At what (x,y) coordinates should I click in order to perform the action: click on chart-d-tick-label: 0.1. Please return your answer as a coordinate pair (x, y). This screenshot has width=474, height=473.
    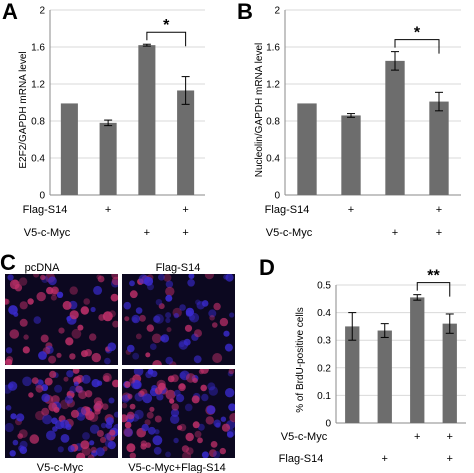
    Looking at the image, I should click on (324, 396).